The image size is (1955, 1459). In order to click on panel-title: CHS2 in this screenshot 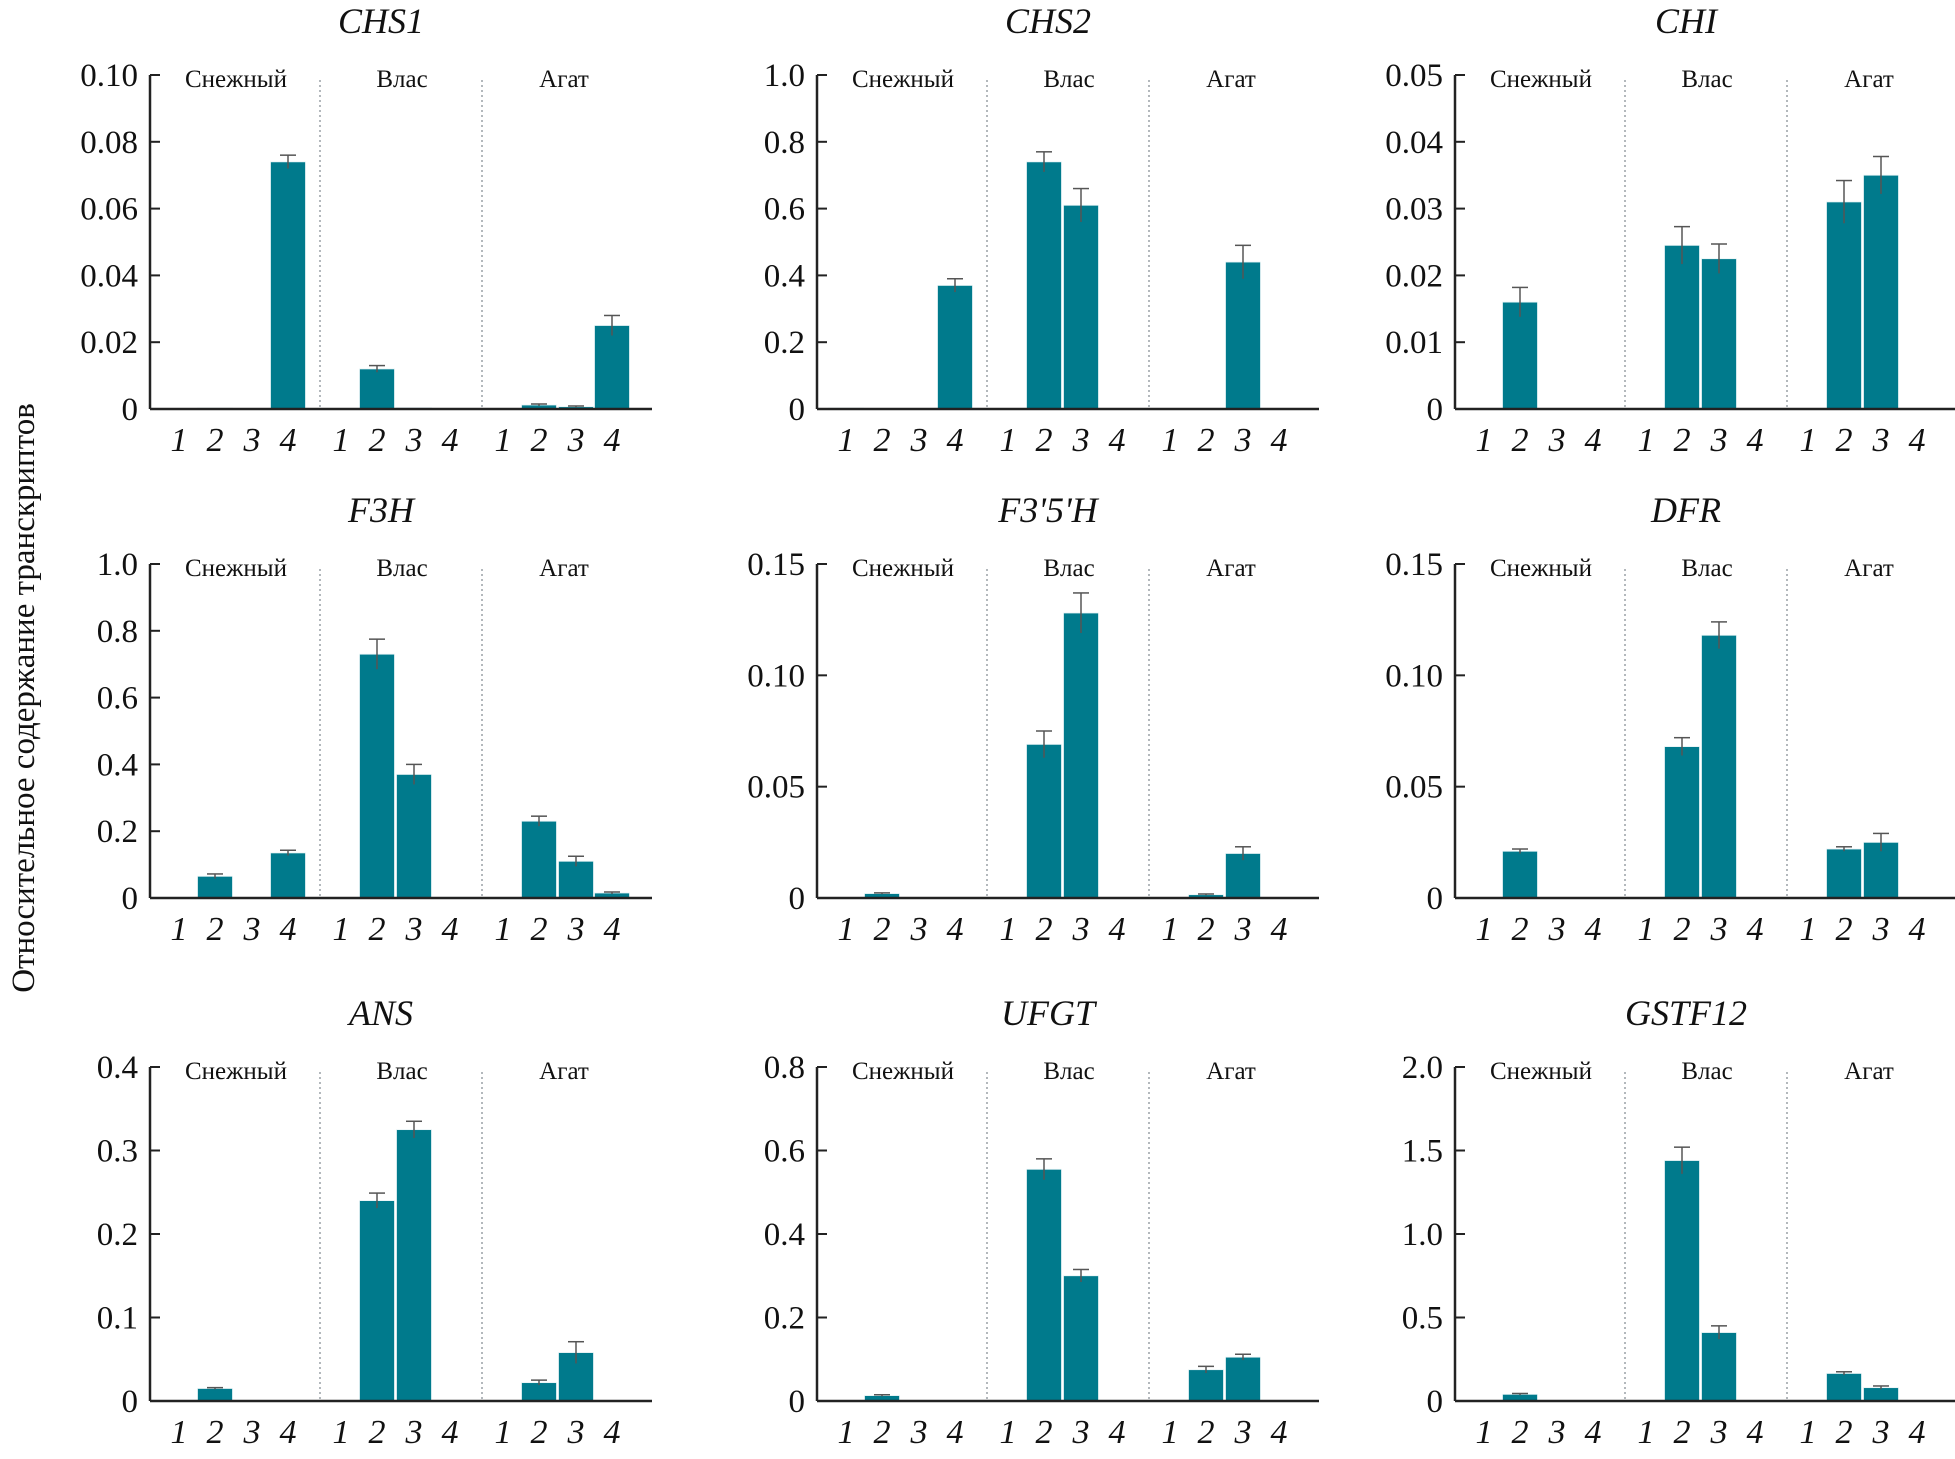, I will do `click(1048, 21)`.